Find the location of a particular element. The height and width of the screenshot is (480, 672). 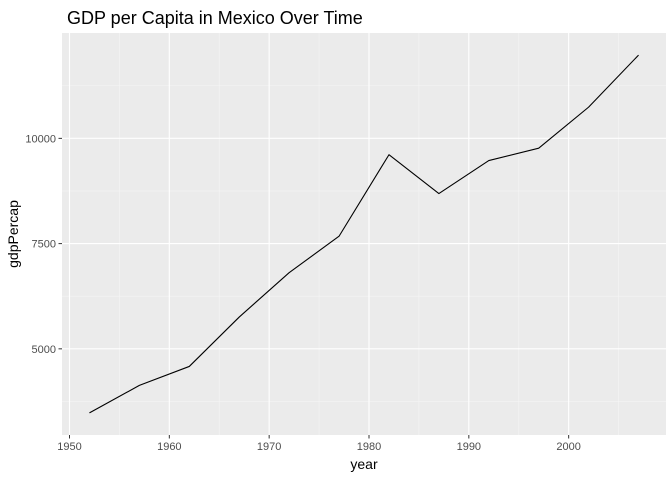

y-axis-title: gdpPercap is located at coordinates (13, 234).